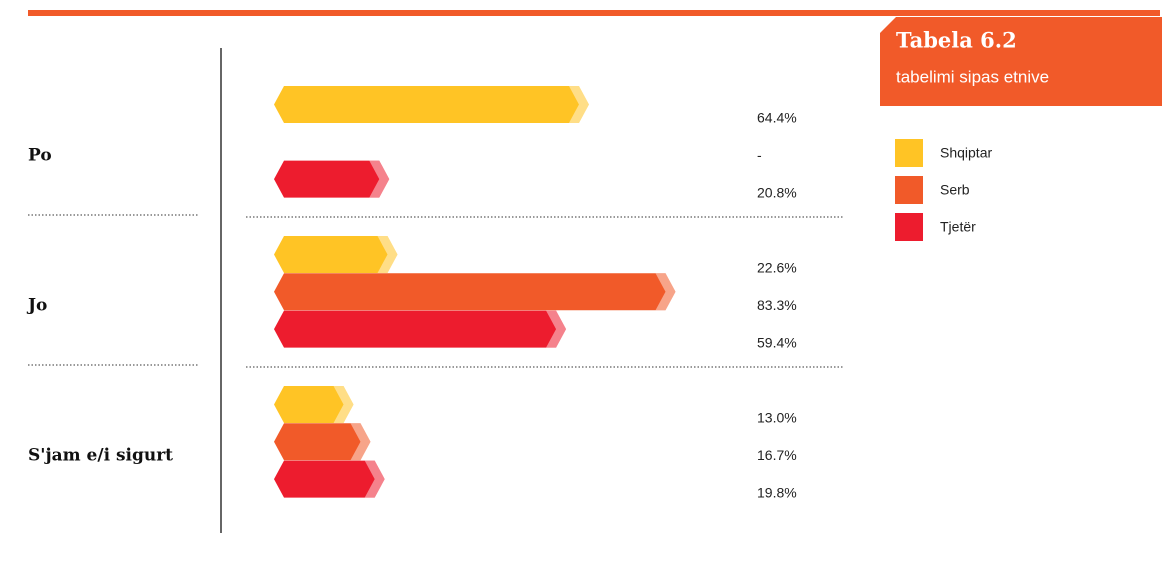 The width and height of the screenshot is (1167, 565). Describe the element at coordinates (958, 227) in the screenshot. I see `legend-label: Tjetër` at that location.